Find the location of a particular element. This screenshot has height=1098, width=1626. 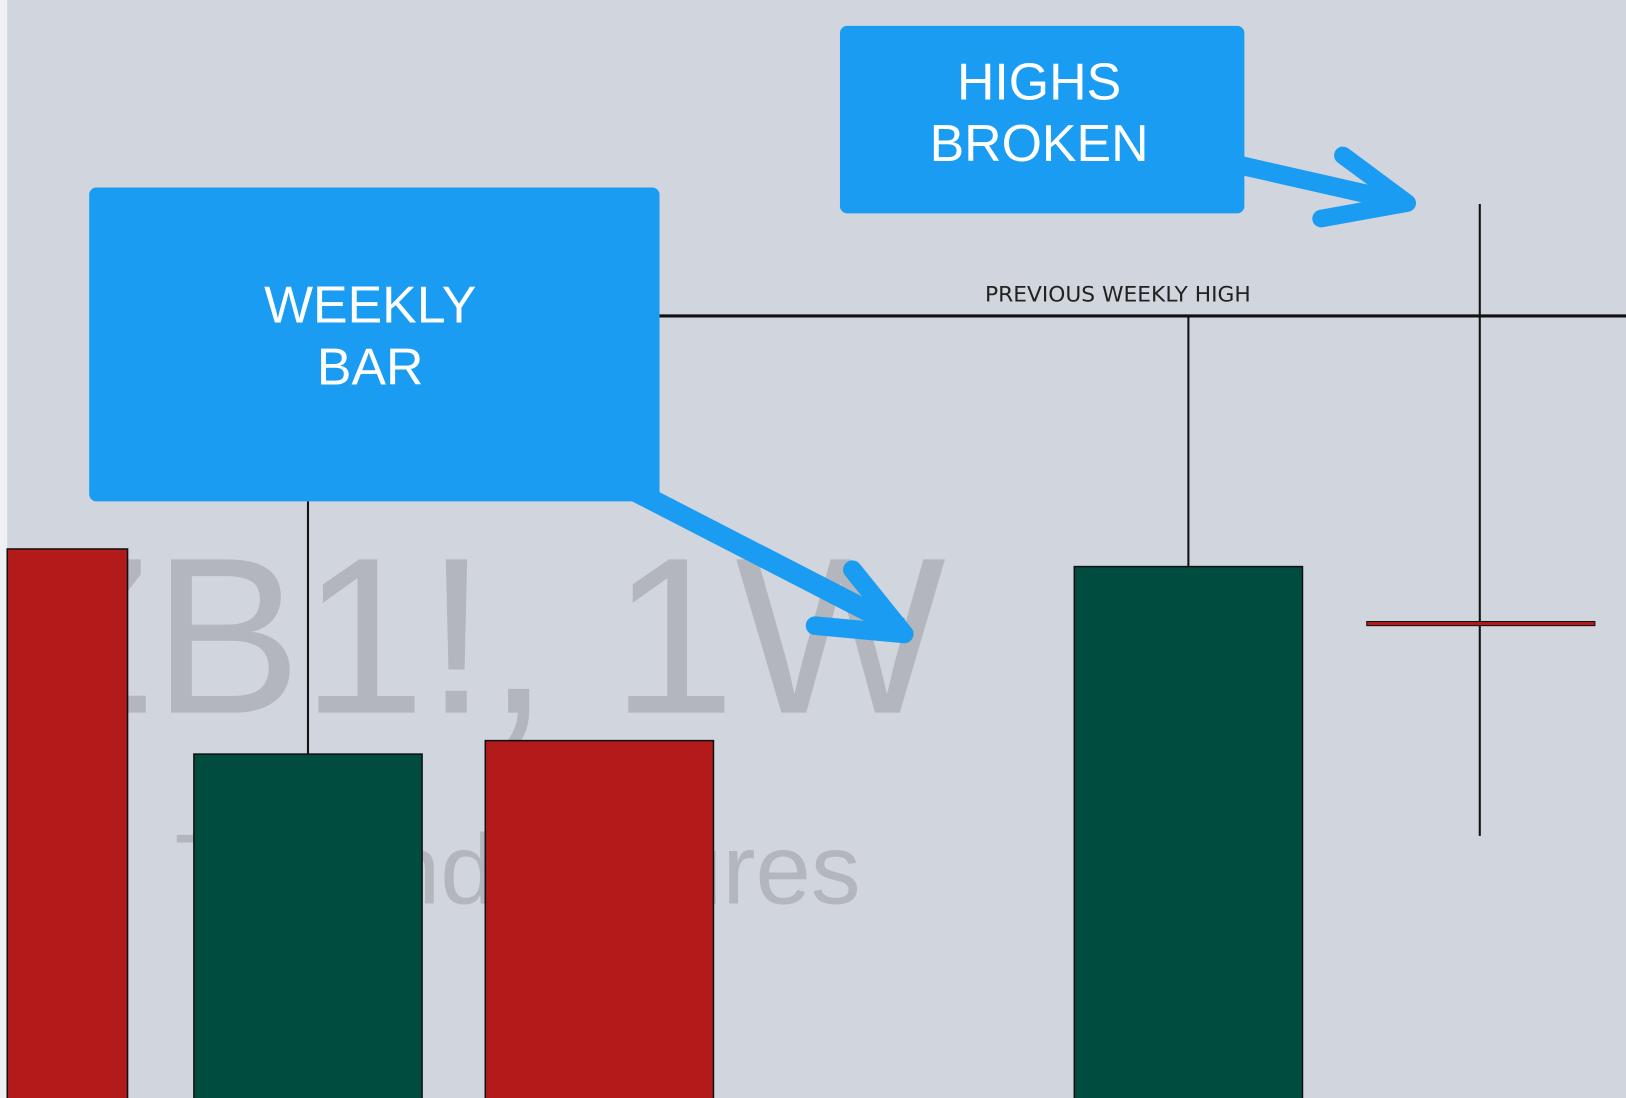

callout-text: HIGHS is located at coordinates (1039, 82).